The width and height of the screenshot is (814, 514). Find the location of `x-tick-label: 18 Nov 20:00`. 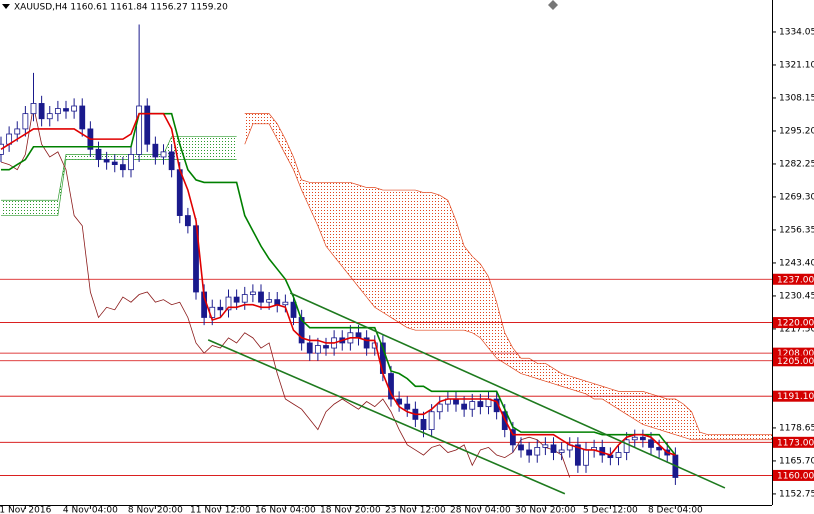

x-tick-label: 18 Nov 20:00 is located at coordinates (350, 510).